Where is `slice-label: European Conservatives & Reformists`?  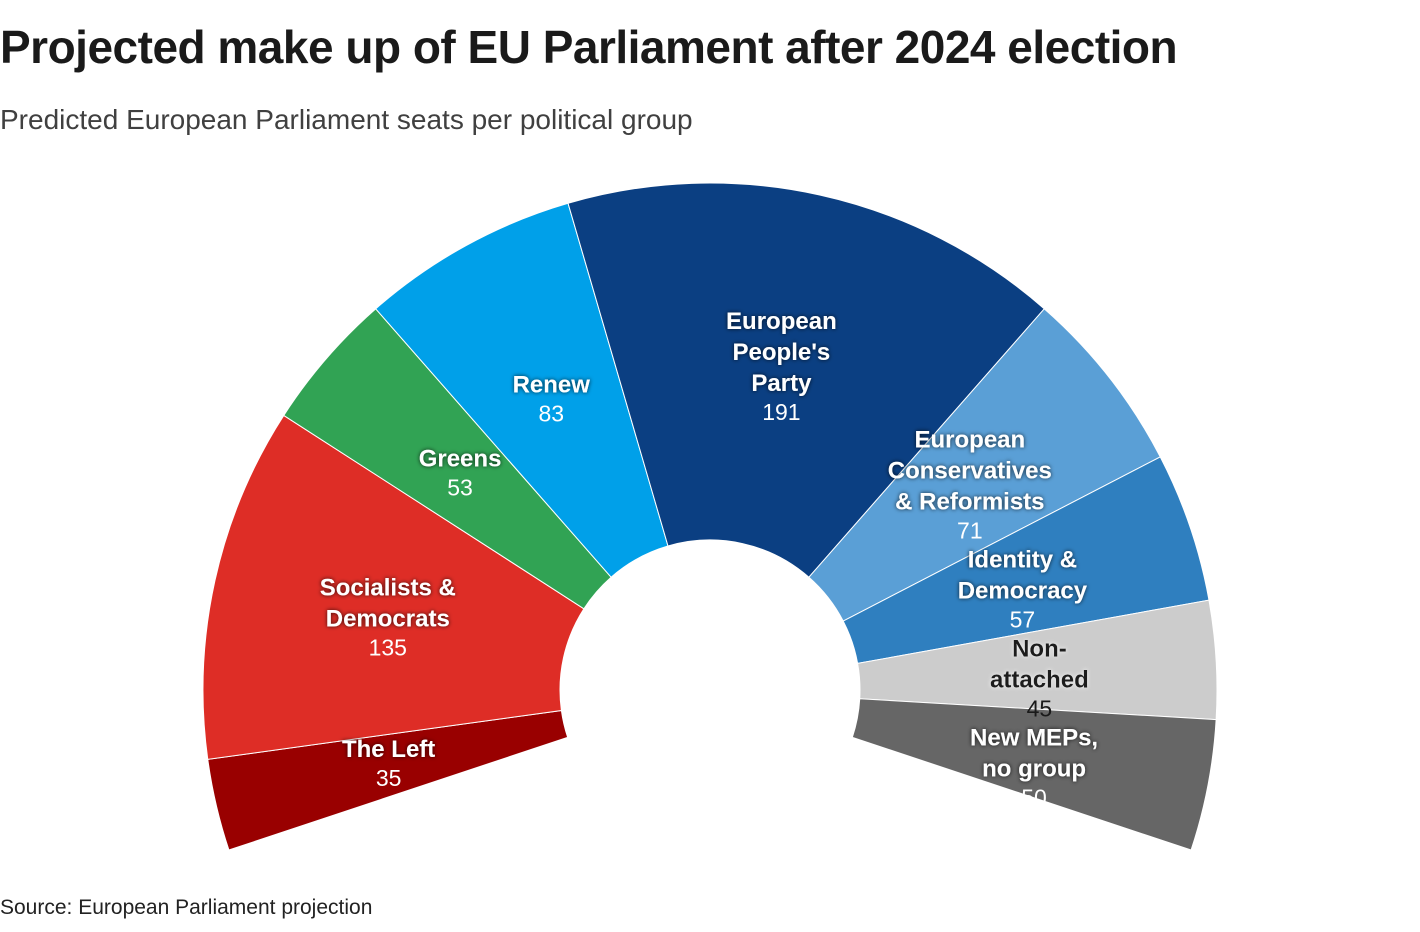
slice-label: European Conservatives & Reformists is located at coordinates (970, 471).